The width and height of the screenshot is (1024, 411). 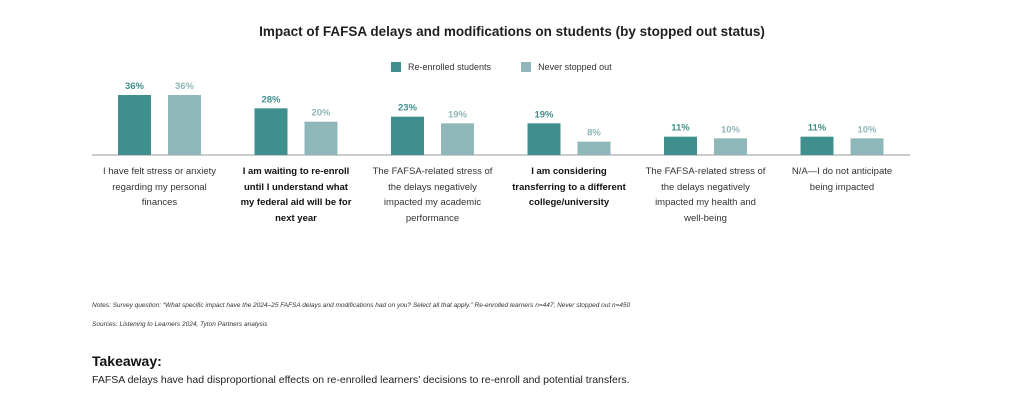 I want to click on data-label-re-enrolled-0: 36%, so click(x=135, y=86).